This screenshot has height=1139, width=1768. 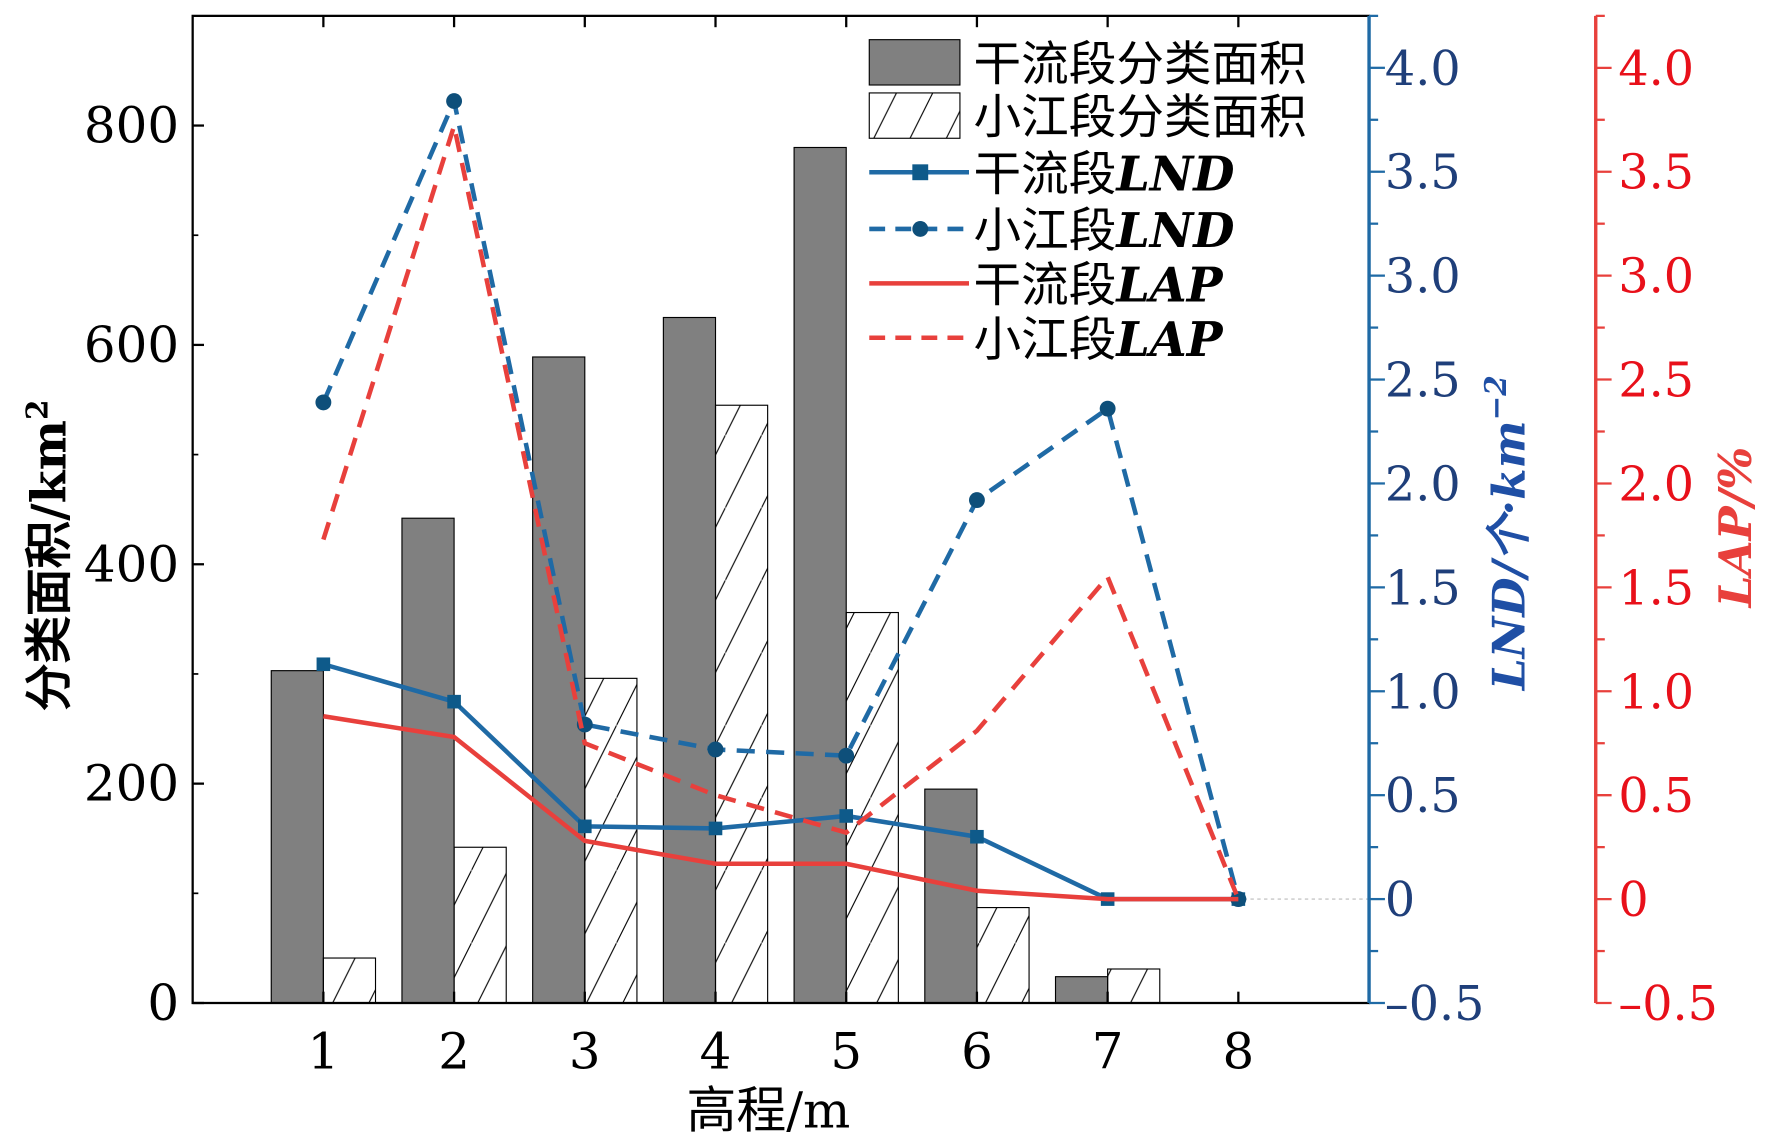 What do you see at coordinates (920, 229) in the screenshot?
I see `legend-marker-circle` at bounding box center [920, 229].